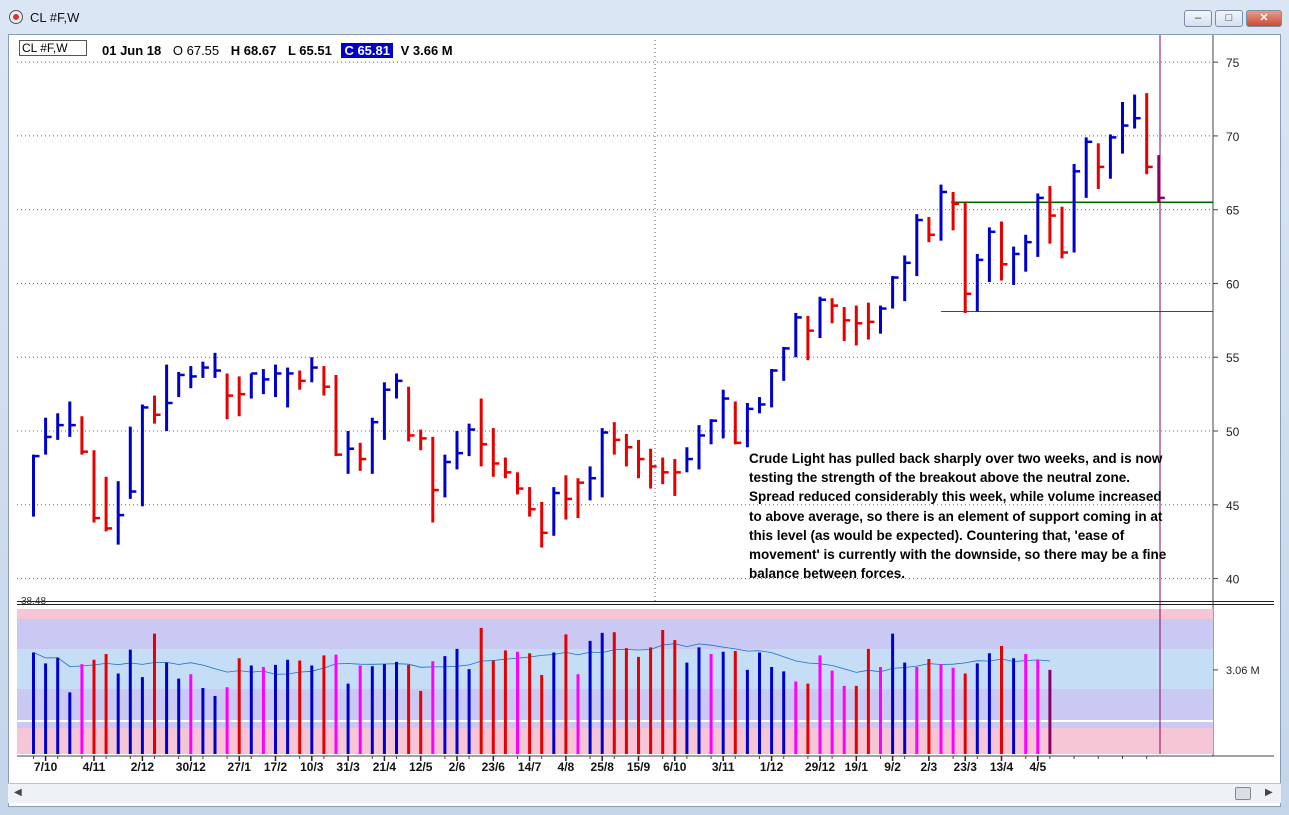 The height and width of the screenshot is (815, 1289). Describe the element at coordinates (1037, 767) in the screenshot. I see `date-axis-label: 4/5` at that location.